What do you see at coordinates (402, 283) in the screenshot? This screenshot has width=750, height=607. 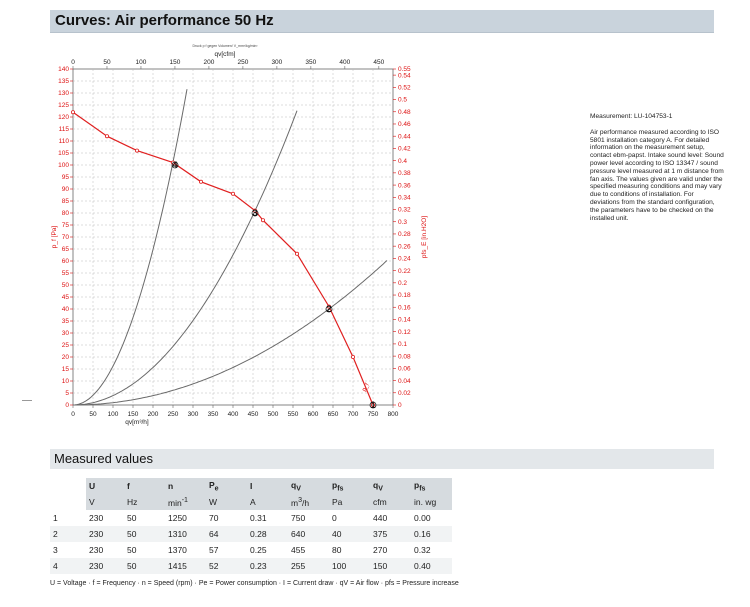 I see `y2-tick-label: 0.2` at bounding box center [402, 283].